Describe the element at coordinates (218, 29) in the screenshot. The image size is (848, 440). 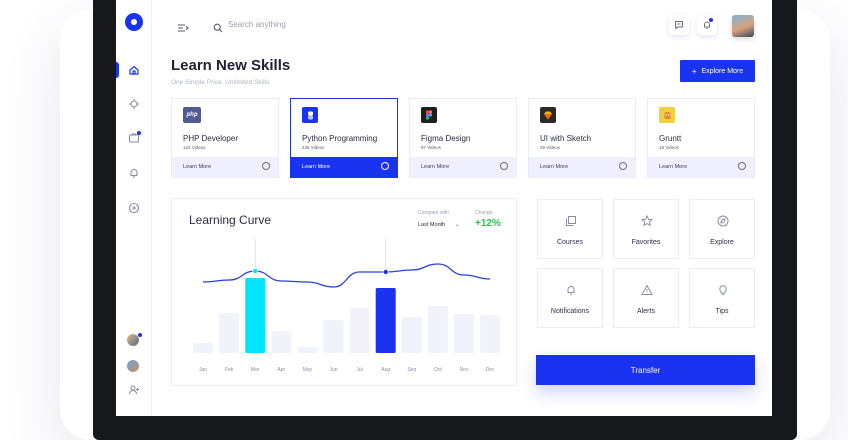
I see `search-icon` at that location.